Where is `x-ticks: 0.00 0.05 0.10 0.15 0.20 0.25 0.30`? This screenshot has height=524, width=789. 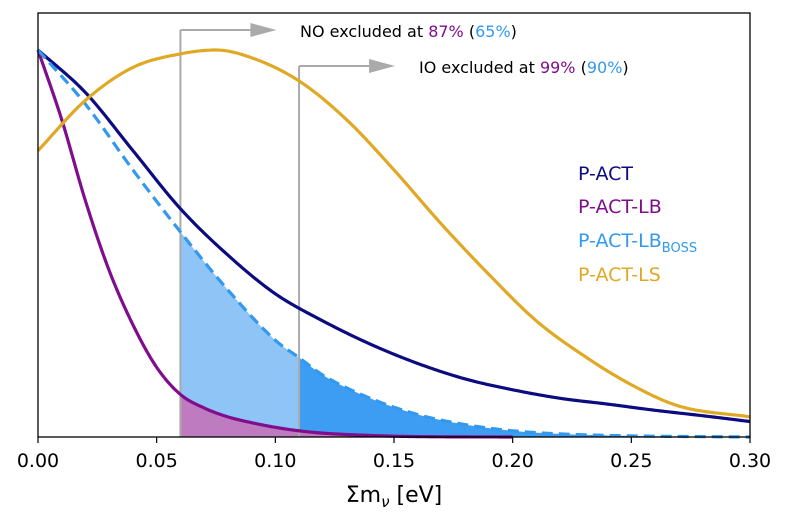 x-ticks: 0.00 0.05 0.10 0.15 0.20 0.25 0.30 is located at coordinates (394, 454).